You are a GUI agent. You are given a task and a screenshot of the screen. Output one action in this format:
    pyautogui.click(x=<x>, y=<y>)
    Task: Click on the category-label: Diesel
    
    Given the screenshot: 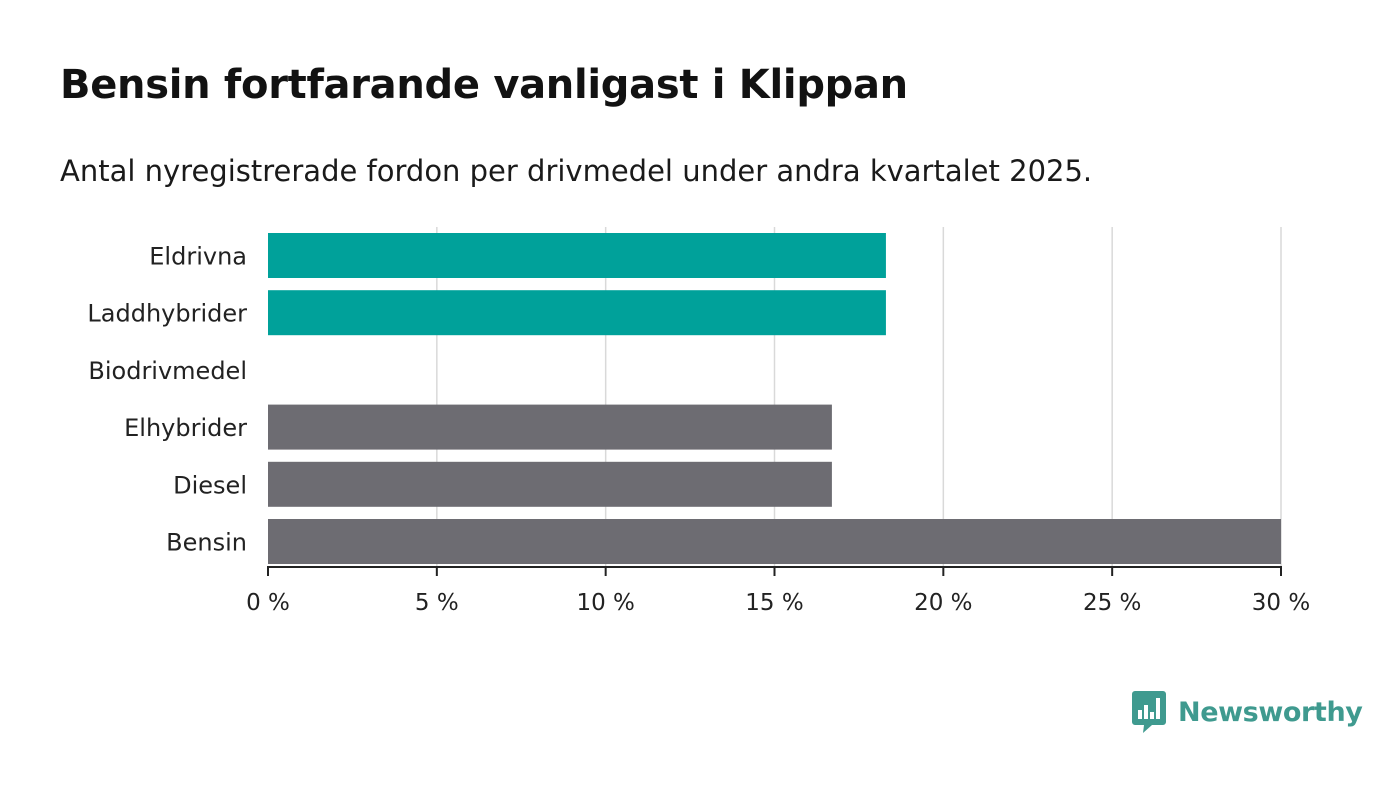 What is the action you would take?
    pyautogui.click(x=210, y=485)
    